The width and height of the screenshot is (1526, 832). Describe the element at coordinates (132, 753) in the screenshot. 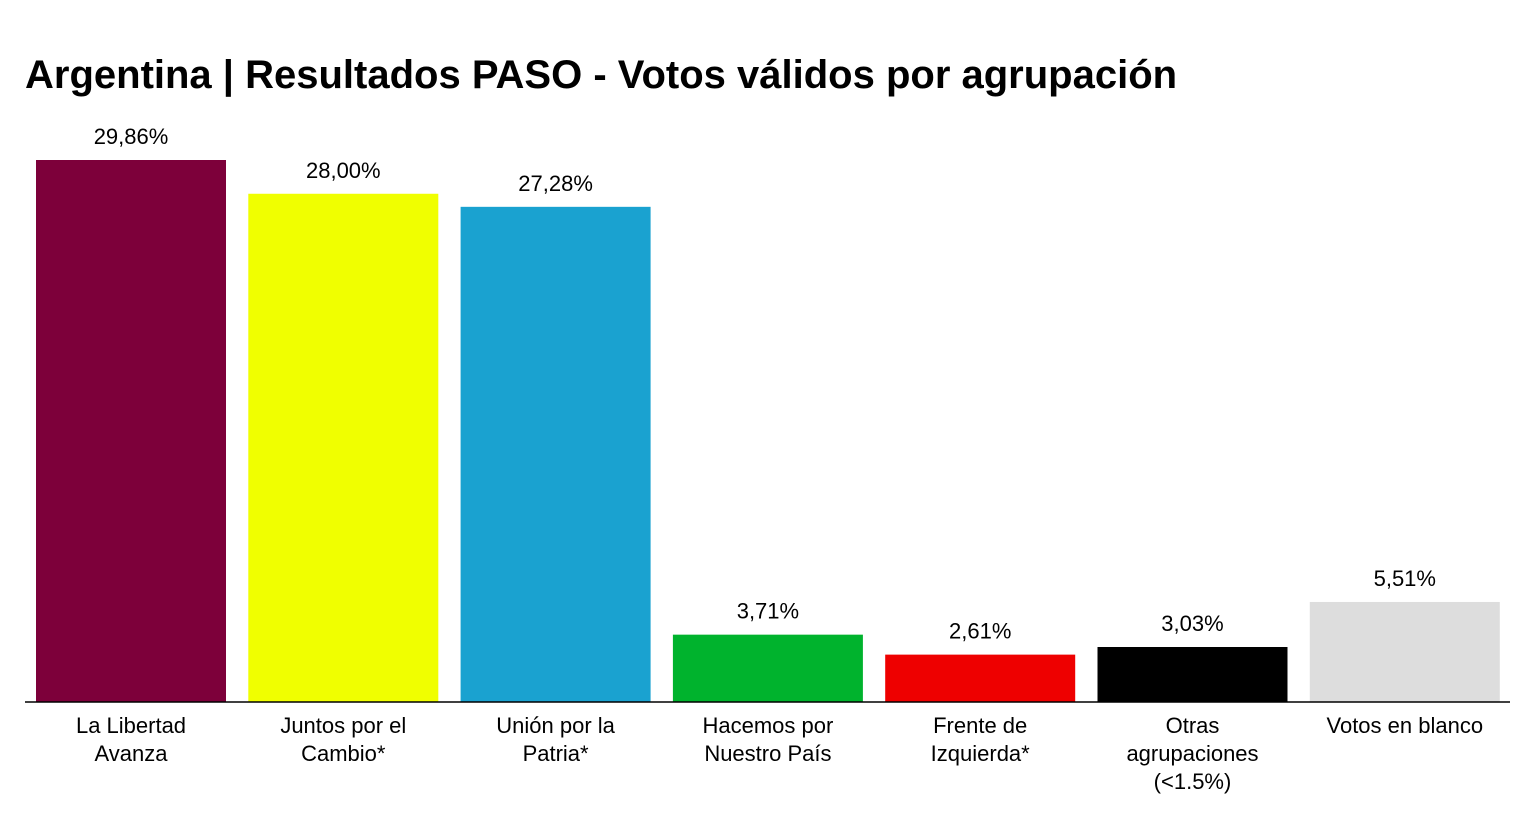

I see `category-label-la-libertad-avanza: Avanza` at that location.